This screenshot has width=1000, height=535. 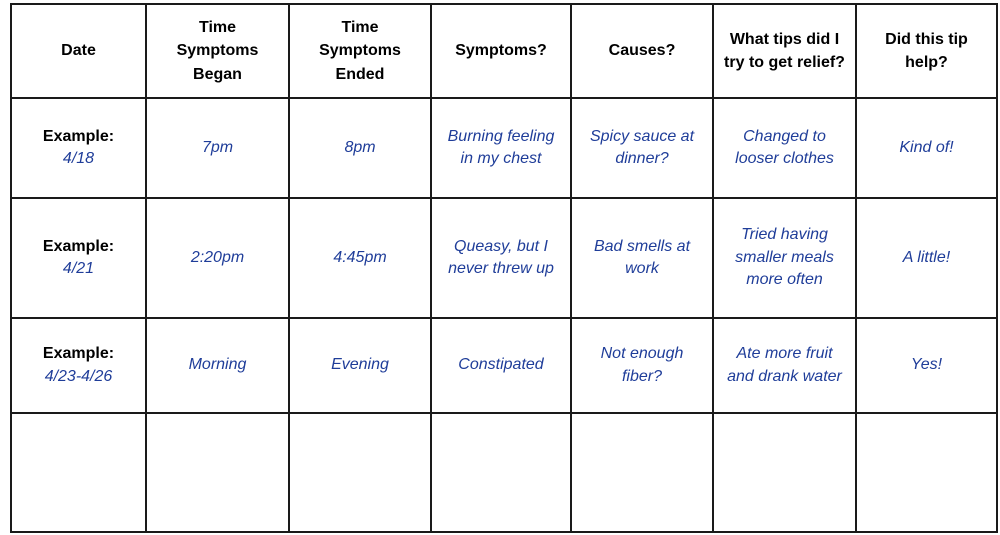 I want to click on cell-helped: A little!, so click(x=926, y=258).